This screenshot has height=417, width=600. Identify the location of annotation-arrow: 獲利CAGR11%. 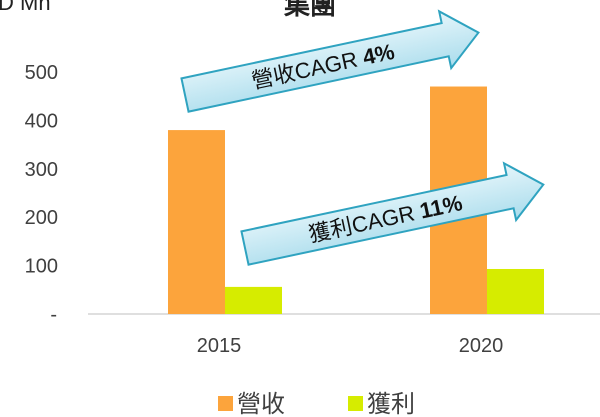
(392, 213).